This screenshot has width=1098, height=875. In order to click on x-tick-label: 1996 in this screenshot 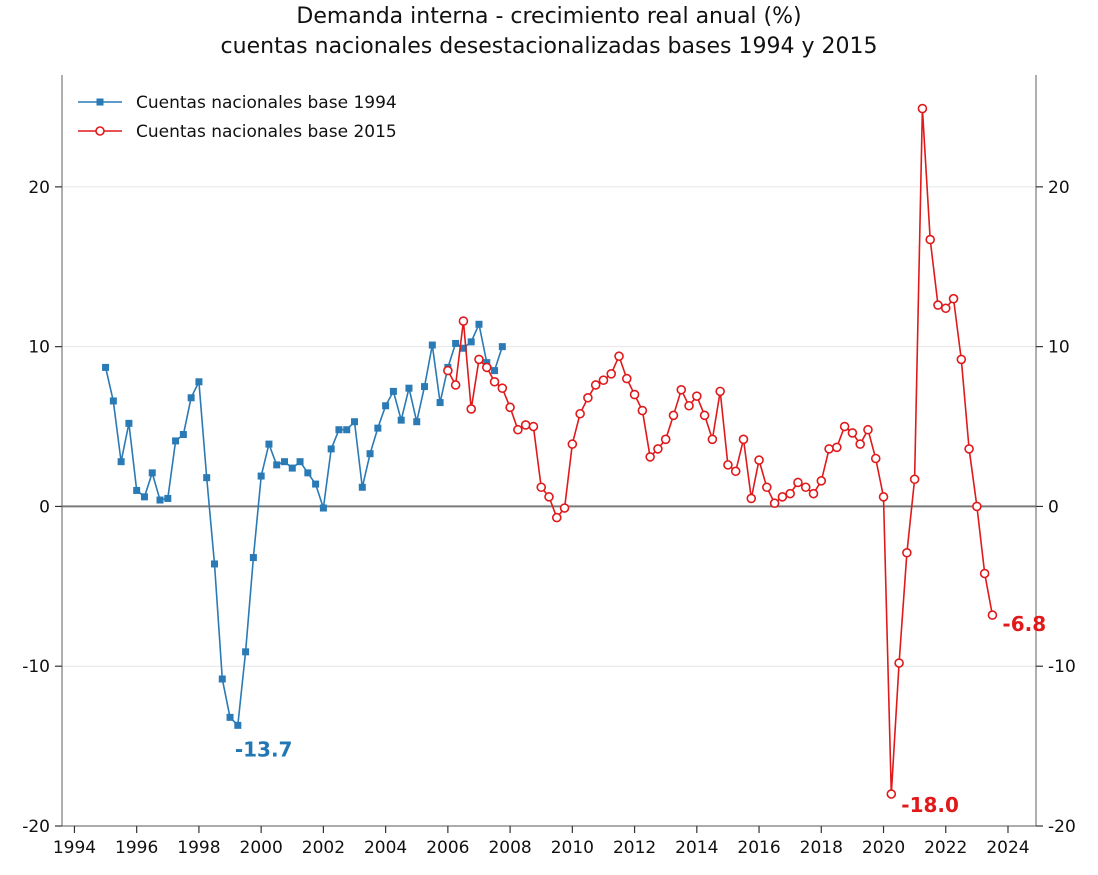, I will do `click(136, 848)`.